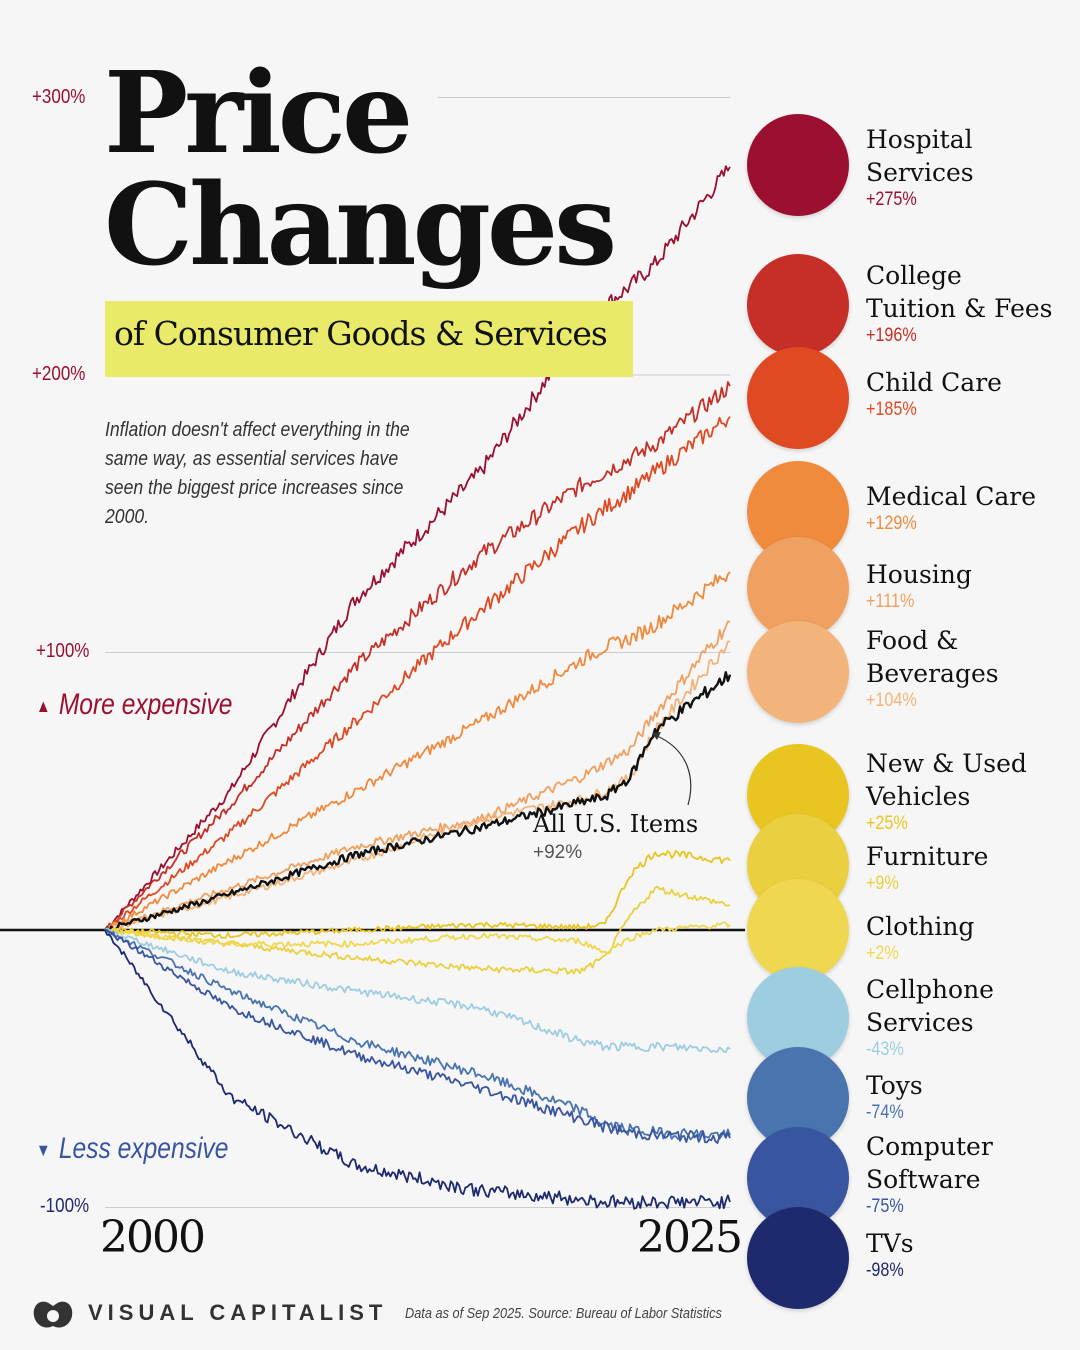  What do you see at coordinates (417, 894) in the screenshot?
I see `series-line-new-used-vehicles` at bounding box center [417, 894].